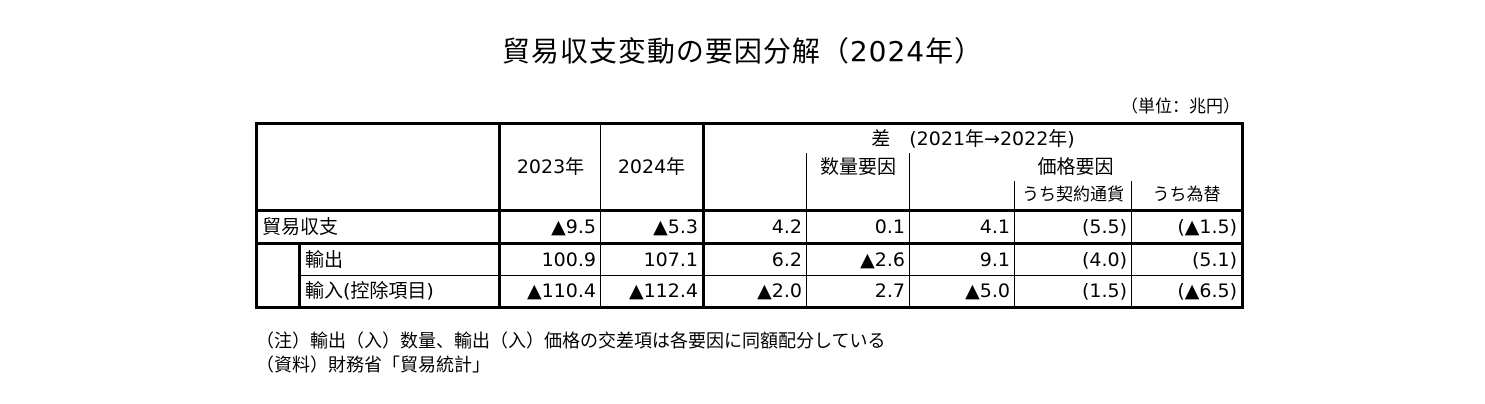 This screenshot has height=404, width=1485. I want to click on header-row-3: うち契約通貨 うち為替, so click(750, 196).